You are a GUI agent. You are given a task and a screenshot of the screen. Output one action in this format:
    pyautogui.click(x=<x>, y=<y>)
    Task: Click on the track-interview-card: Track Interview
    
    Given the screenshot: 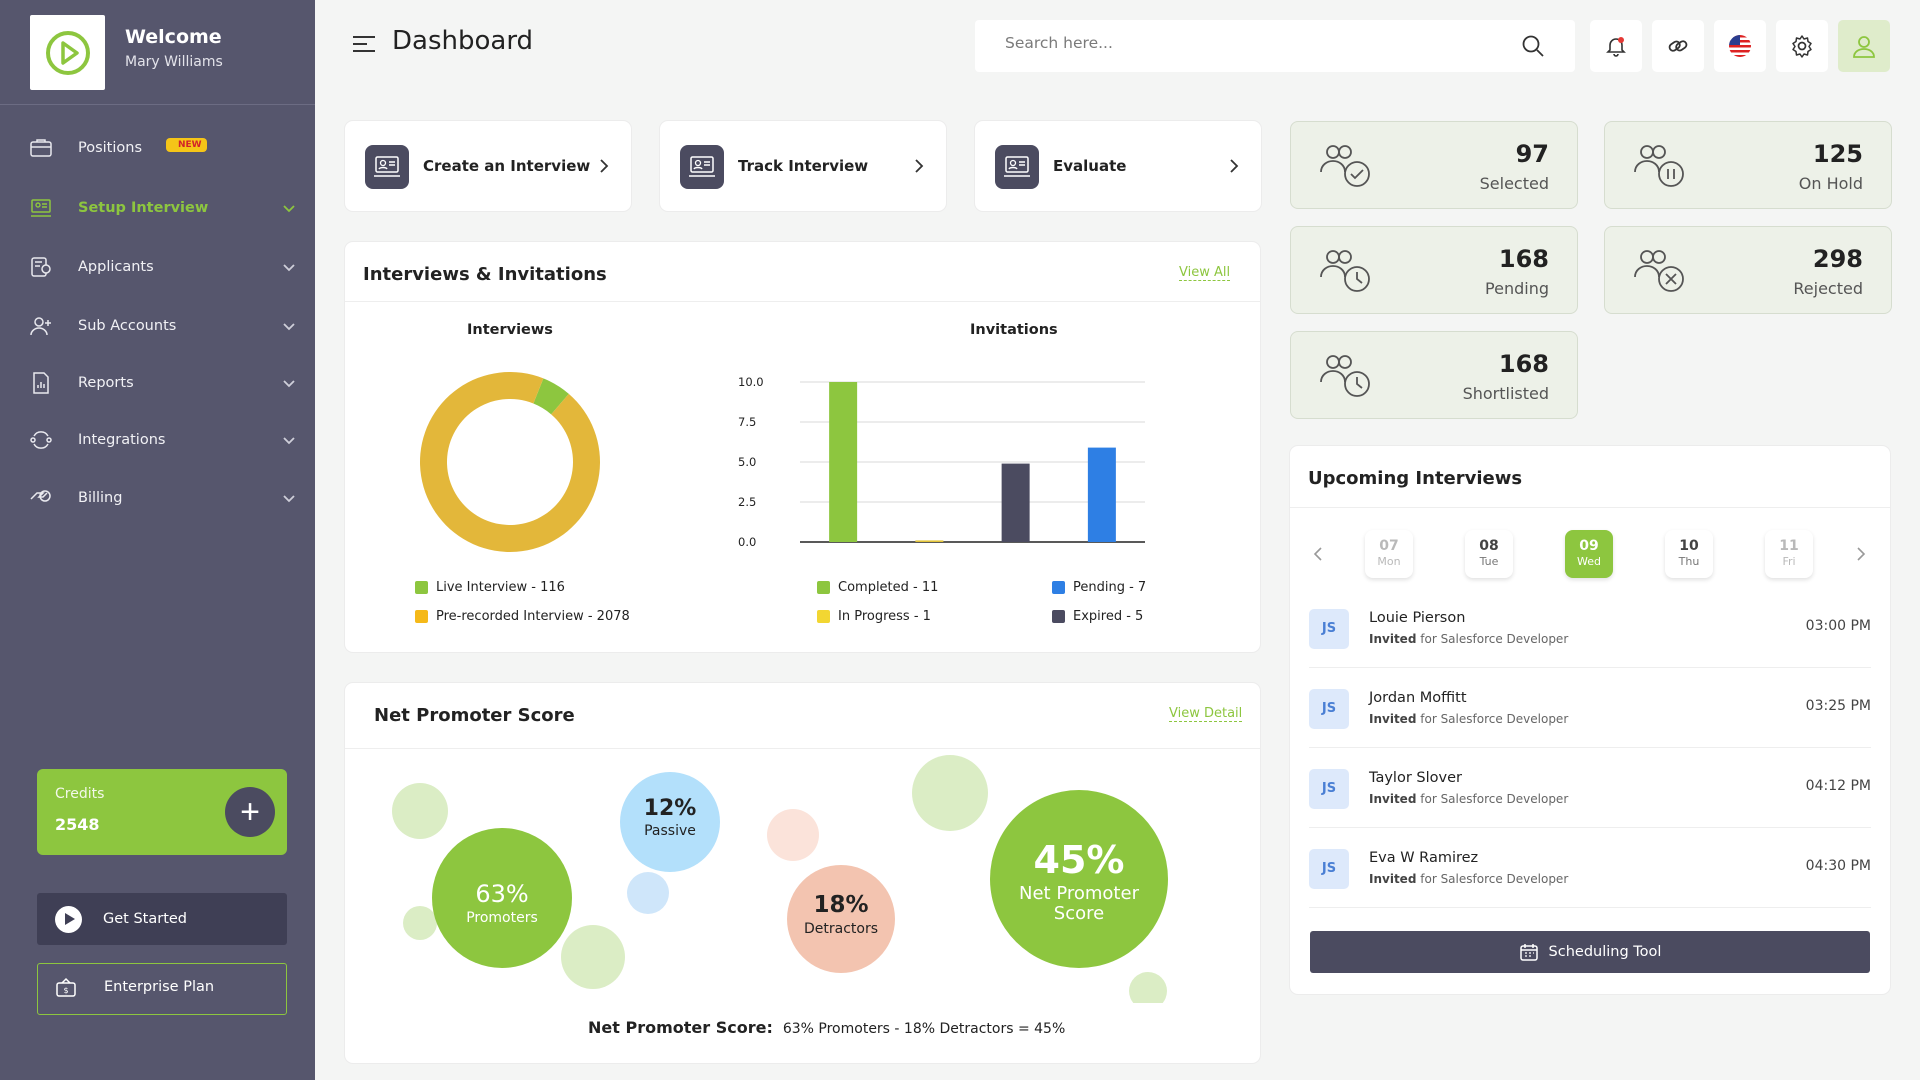 What is the action you would take?
    pyautogui.click(x=803, y=166)
    